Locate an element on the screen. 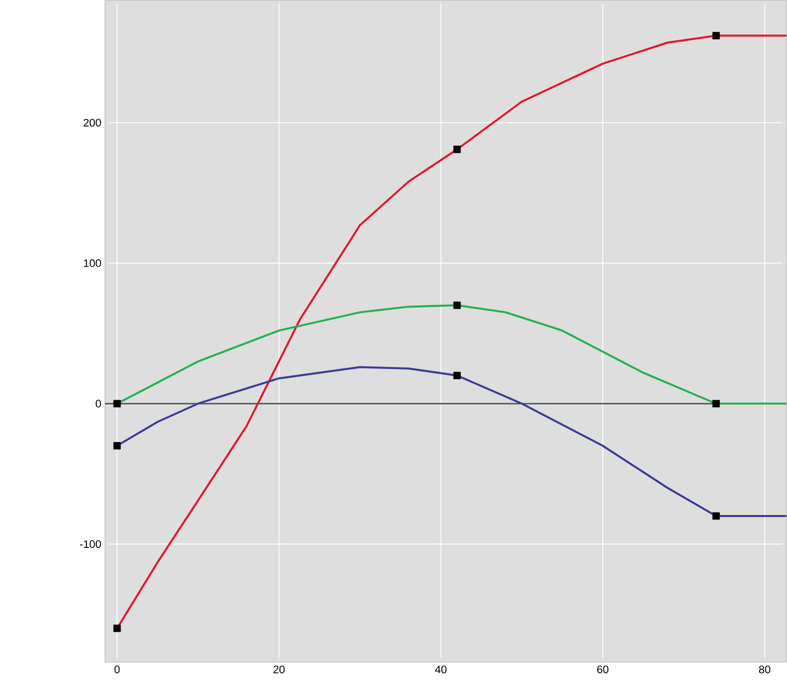 The image size is (787, 690). y-tick-label: 200 is located at coordinates (92, 122).